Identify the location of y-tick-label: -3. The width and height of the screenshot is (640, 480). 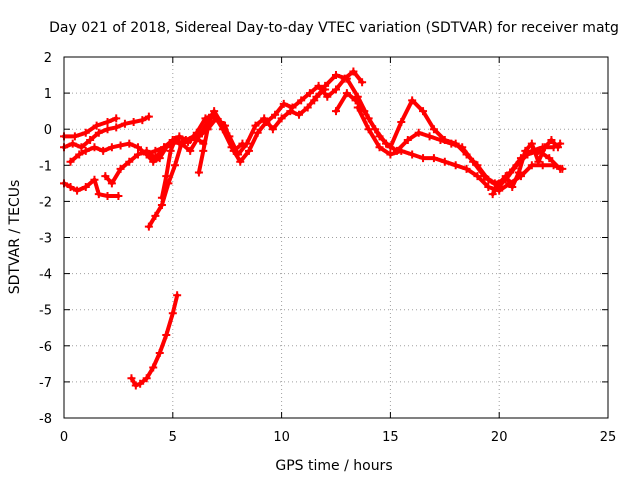
(45, 239).